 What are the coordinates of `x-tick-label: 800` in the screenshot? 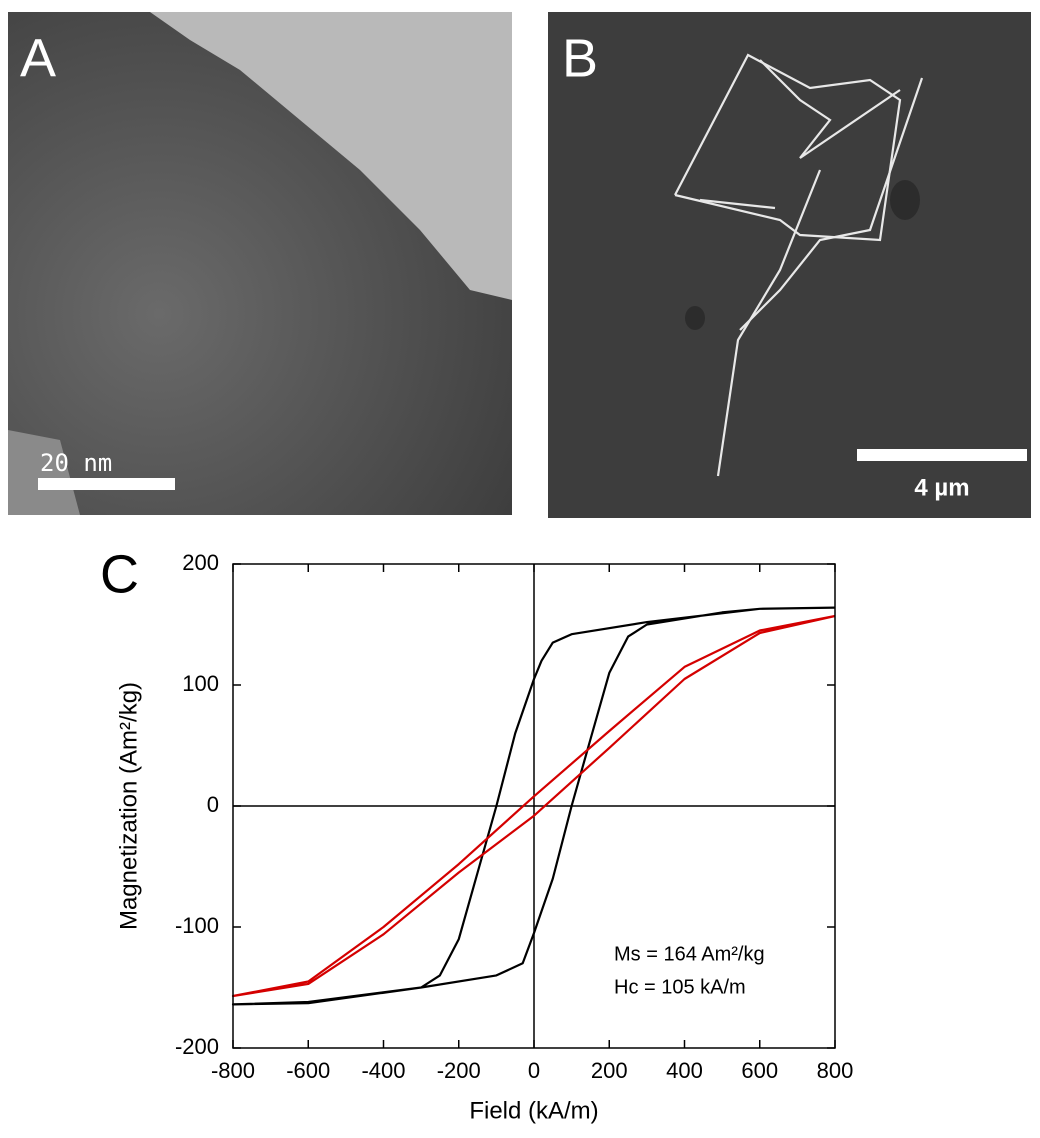 It's located at (835, 1070).